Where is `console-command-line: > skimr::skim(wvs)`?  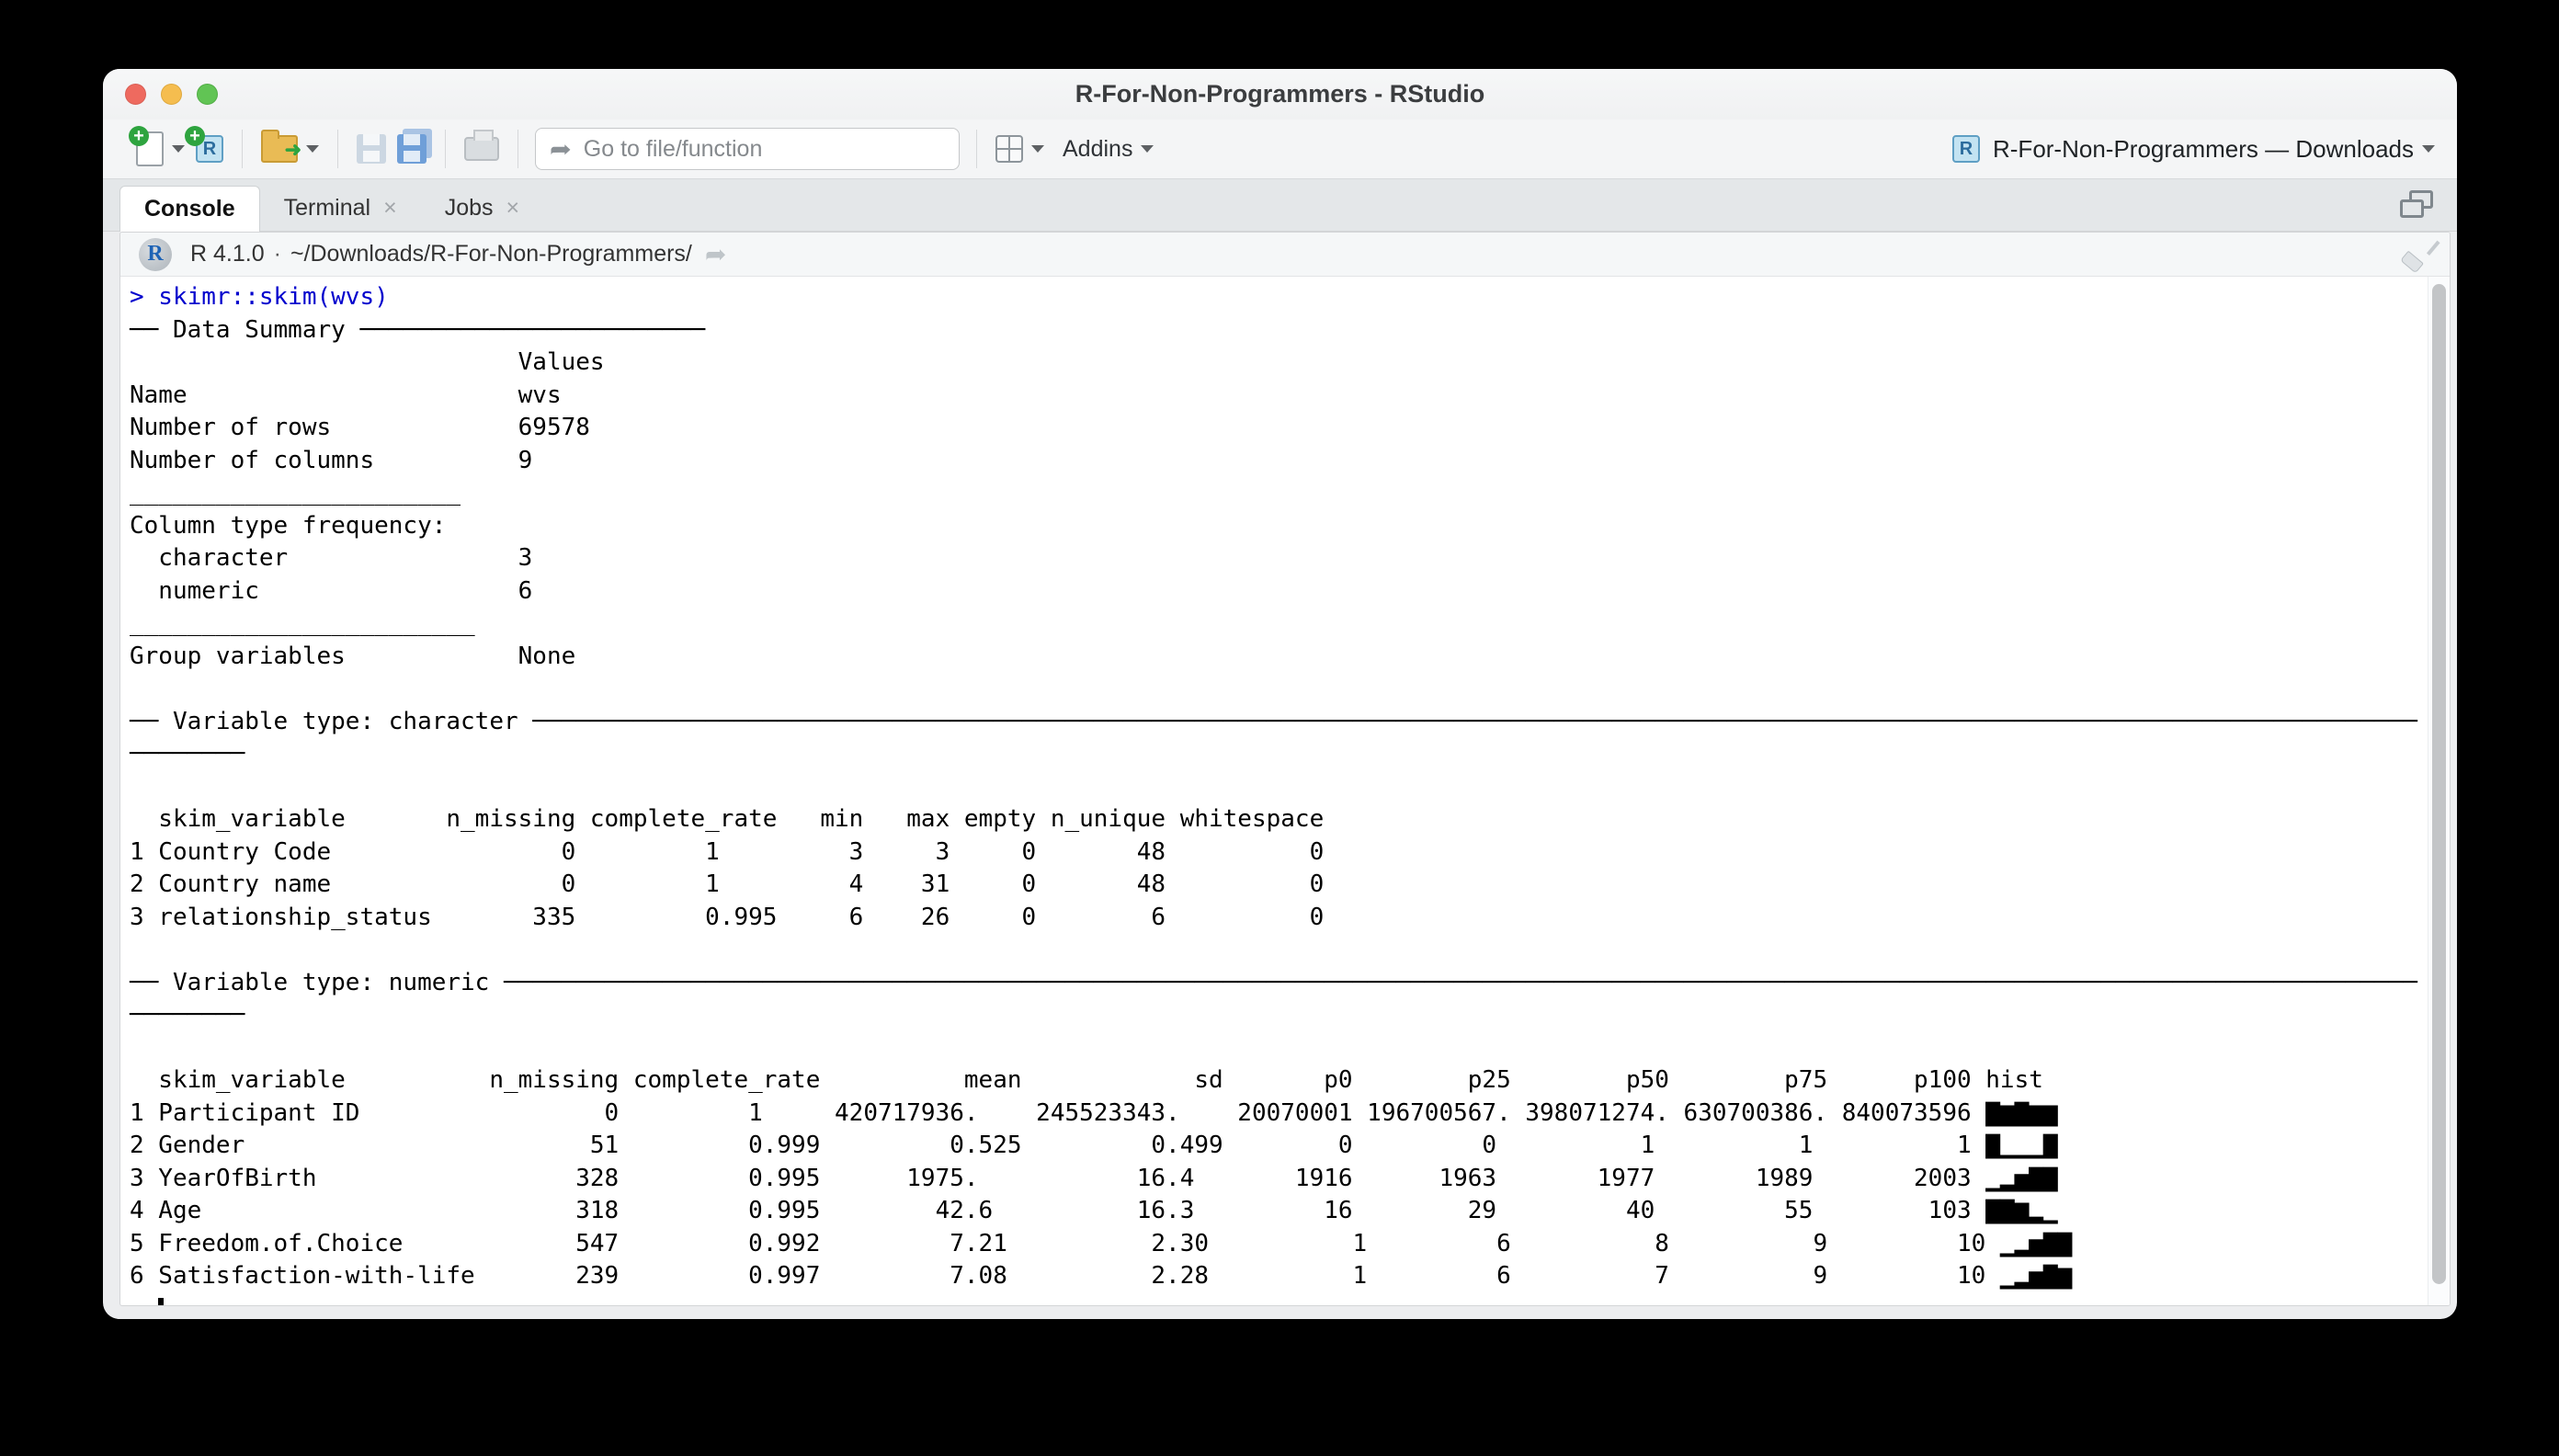
console-command-line: > skimr::skim(wvs) is located at coordinates (259, 297).